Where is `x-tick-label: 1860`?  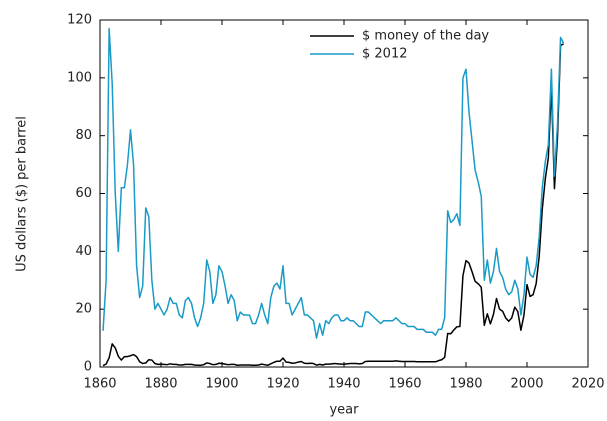 x-tick-label: 1860 is located at coordinates (99, 384).